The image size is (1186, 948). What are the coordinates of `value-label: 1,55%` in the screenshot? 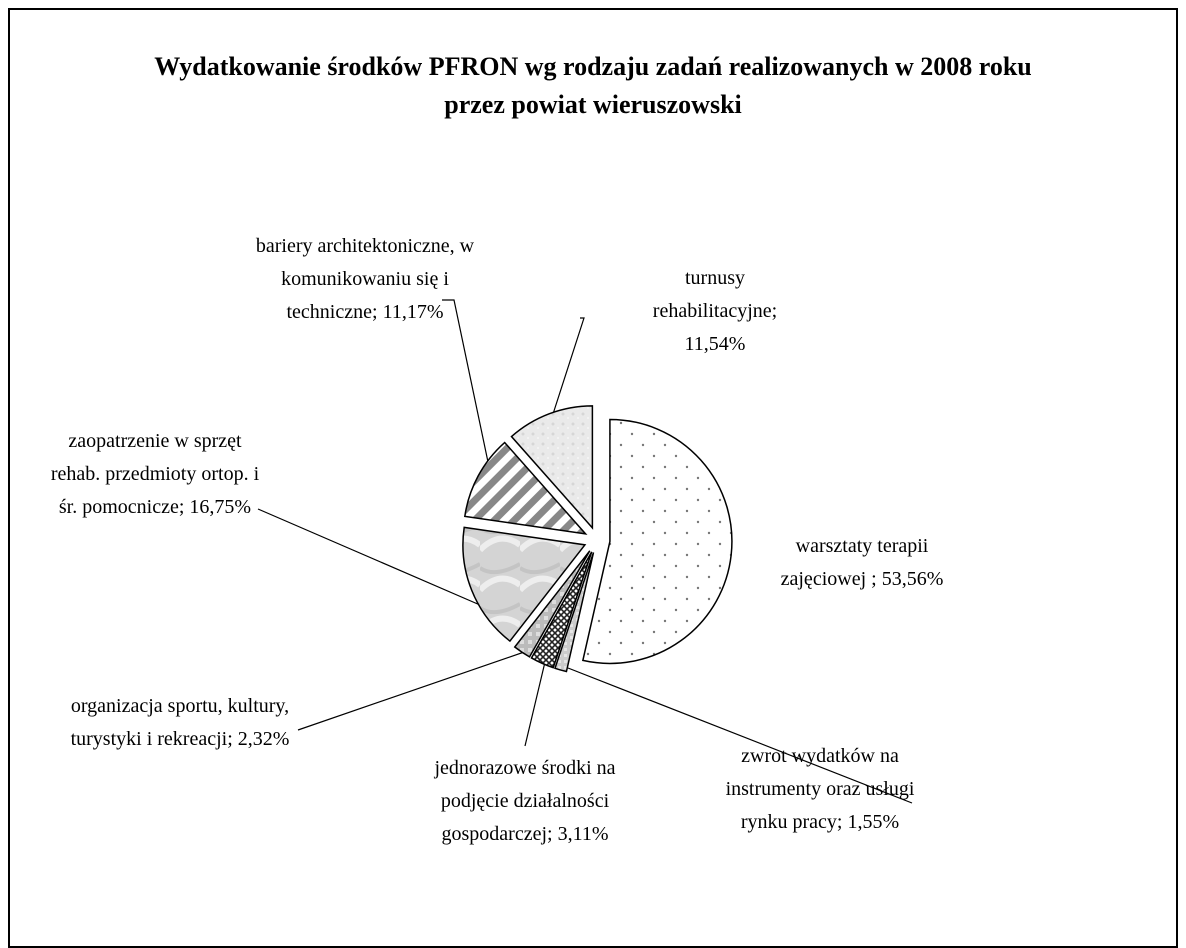 It's located at (873, 822).